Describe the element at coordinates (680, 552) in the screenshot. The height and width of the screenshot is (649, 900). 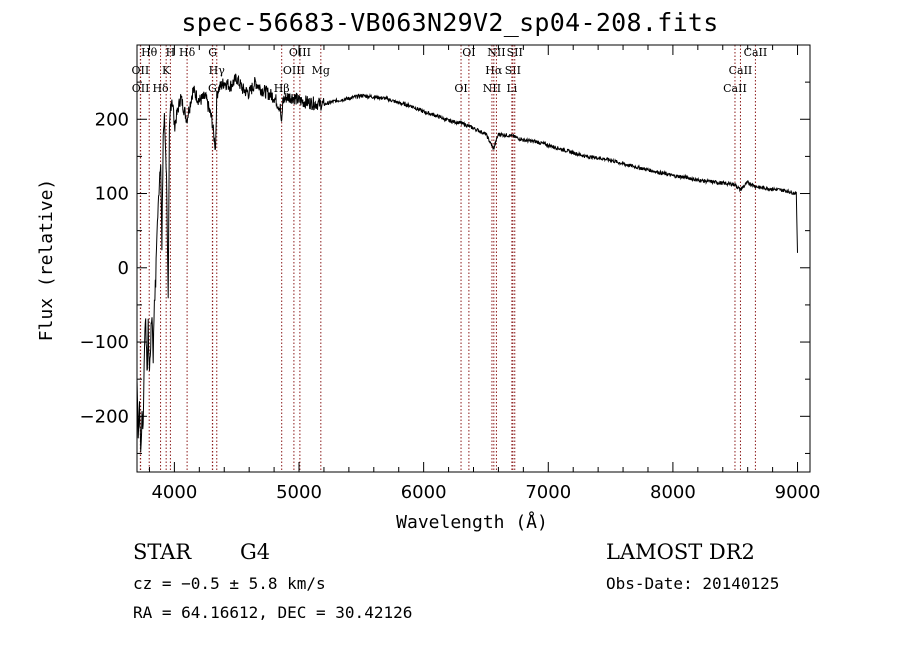
I see `survey-name: LAMOST DR2` at that location.